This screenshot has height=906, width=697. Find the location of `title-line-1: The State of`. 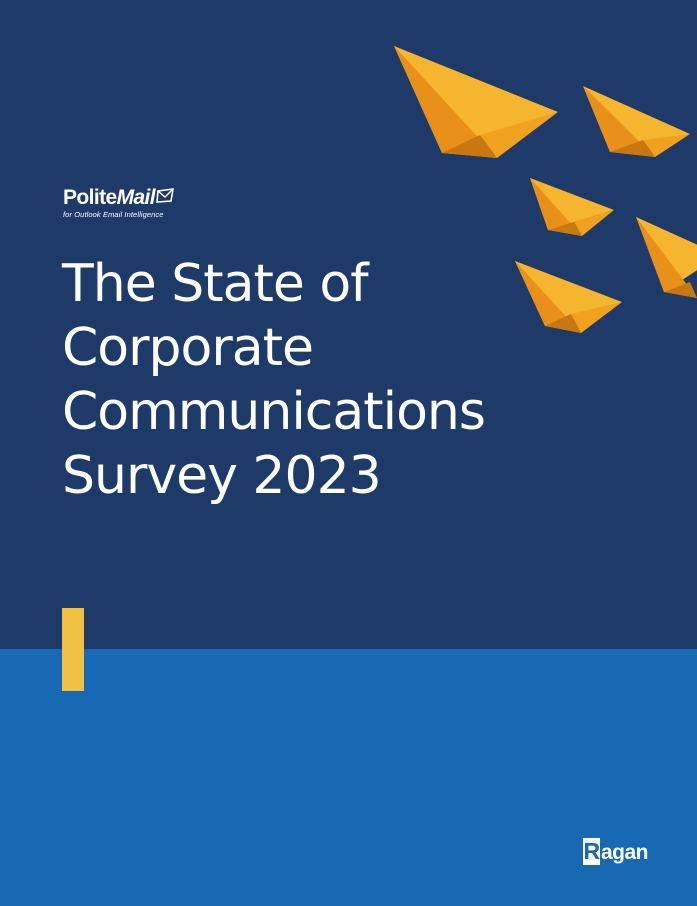

title-line-1: The State of is located at coordinates (215, 284).